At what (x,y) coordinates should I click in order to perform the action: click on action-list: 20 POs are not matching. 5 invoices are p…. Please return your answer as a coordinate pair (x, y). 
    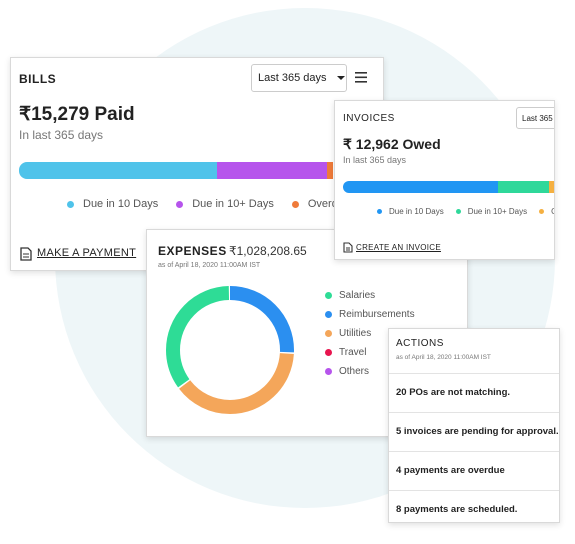
    Looking at the image, I should click on (474, 447).